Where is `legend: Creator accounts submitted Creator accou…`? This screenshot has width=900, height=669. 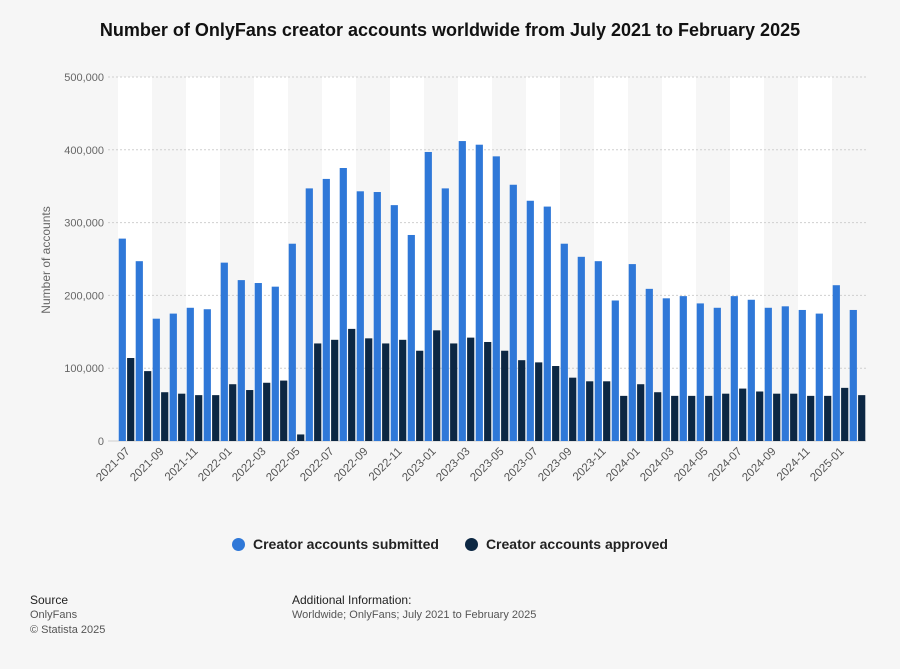
legend: Creator accounts submitted Creator accou… is located at coordinates (450, 544).